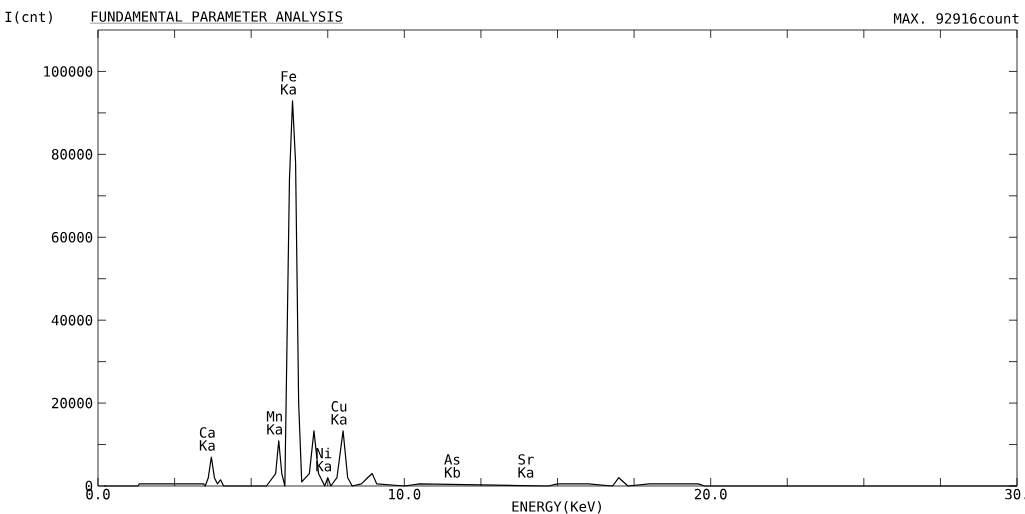 This screenshot has width=1025, height=514. Describe the element at coordinates (452, 466) in the screenshot. I see `annotation: As Kb` at that location.